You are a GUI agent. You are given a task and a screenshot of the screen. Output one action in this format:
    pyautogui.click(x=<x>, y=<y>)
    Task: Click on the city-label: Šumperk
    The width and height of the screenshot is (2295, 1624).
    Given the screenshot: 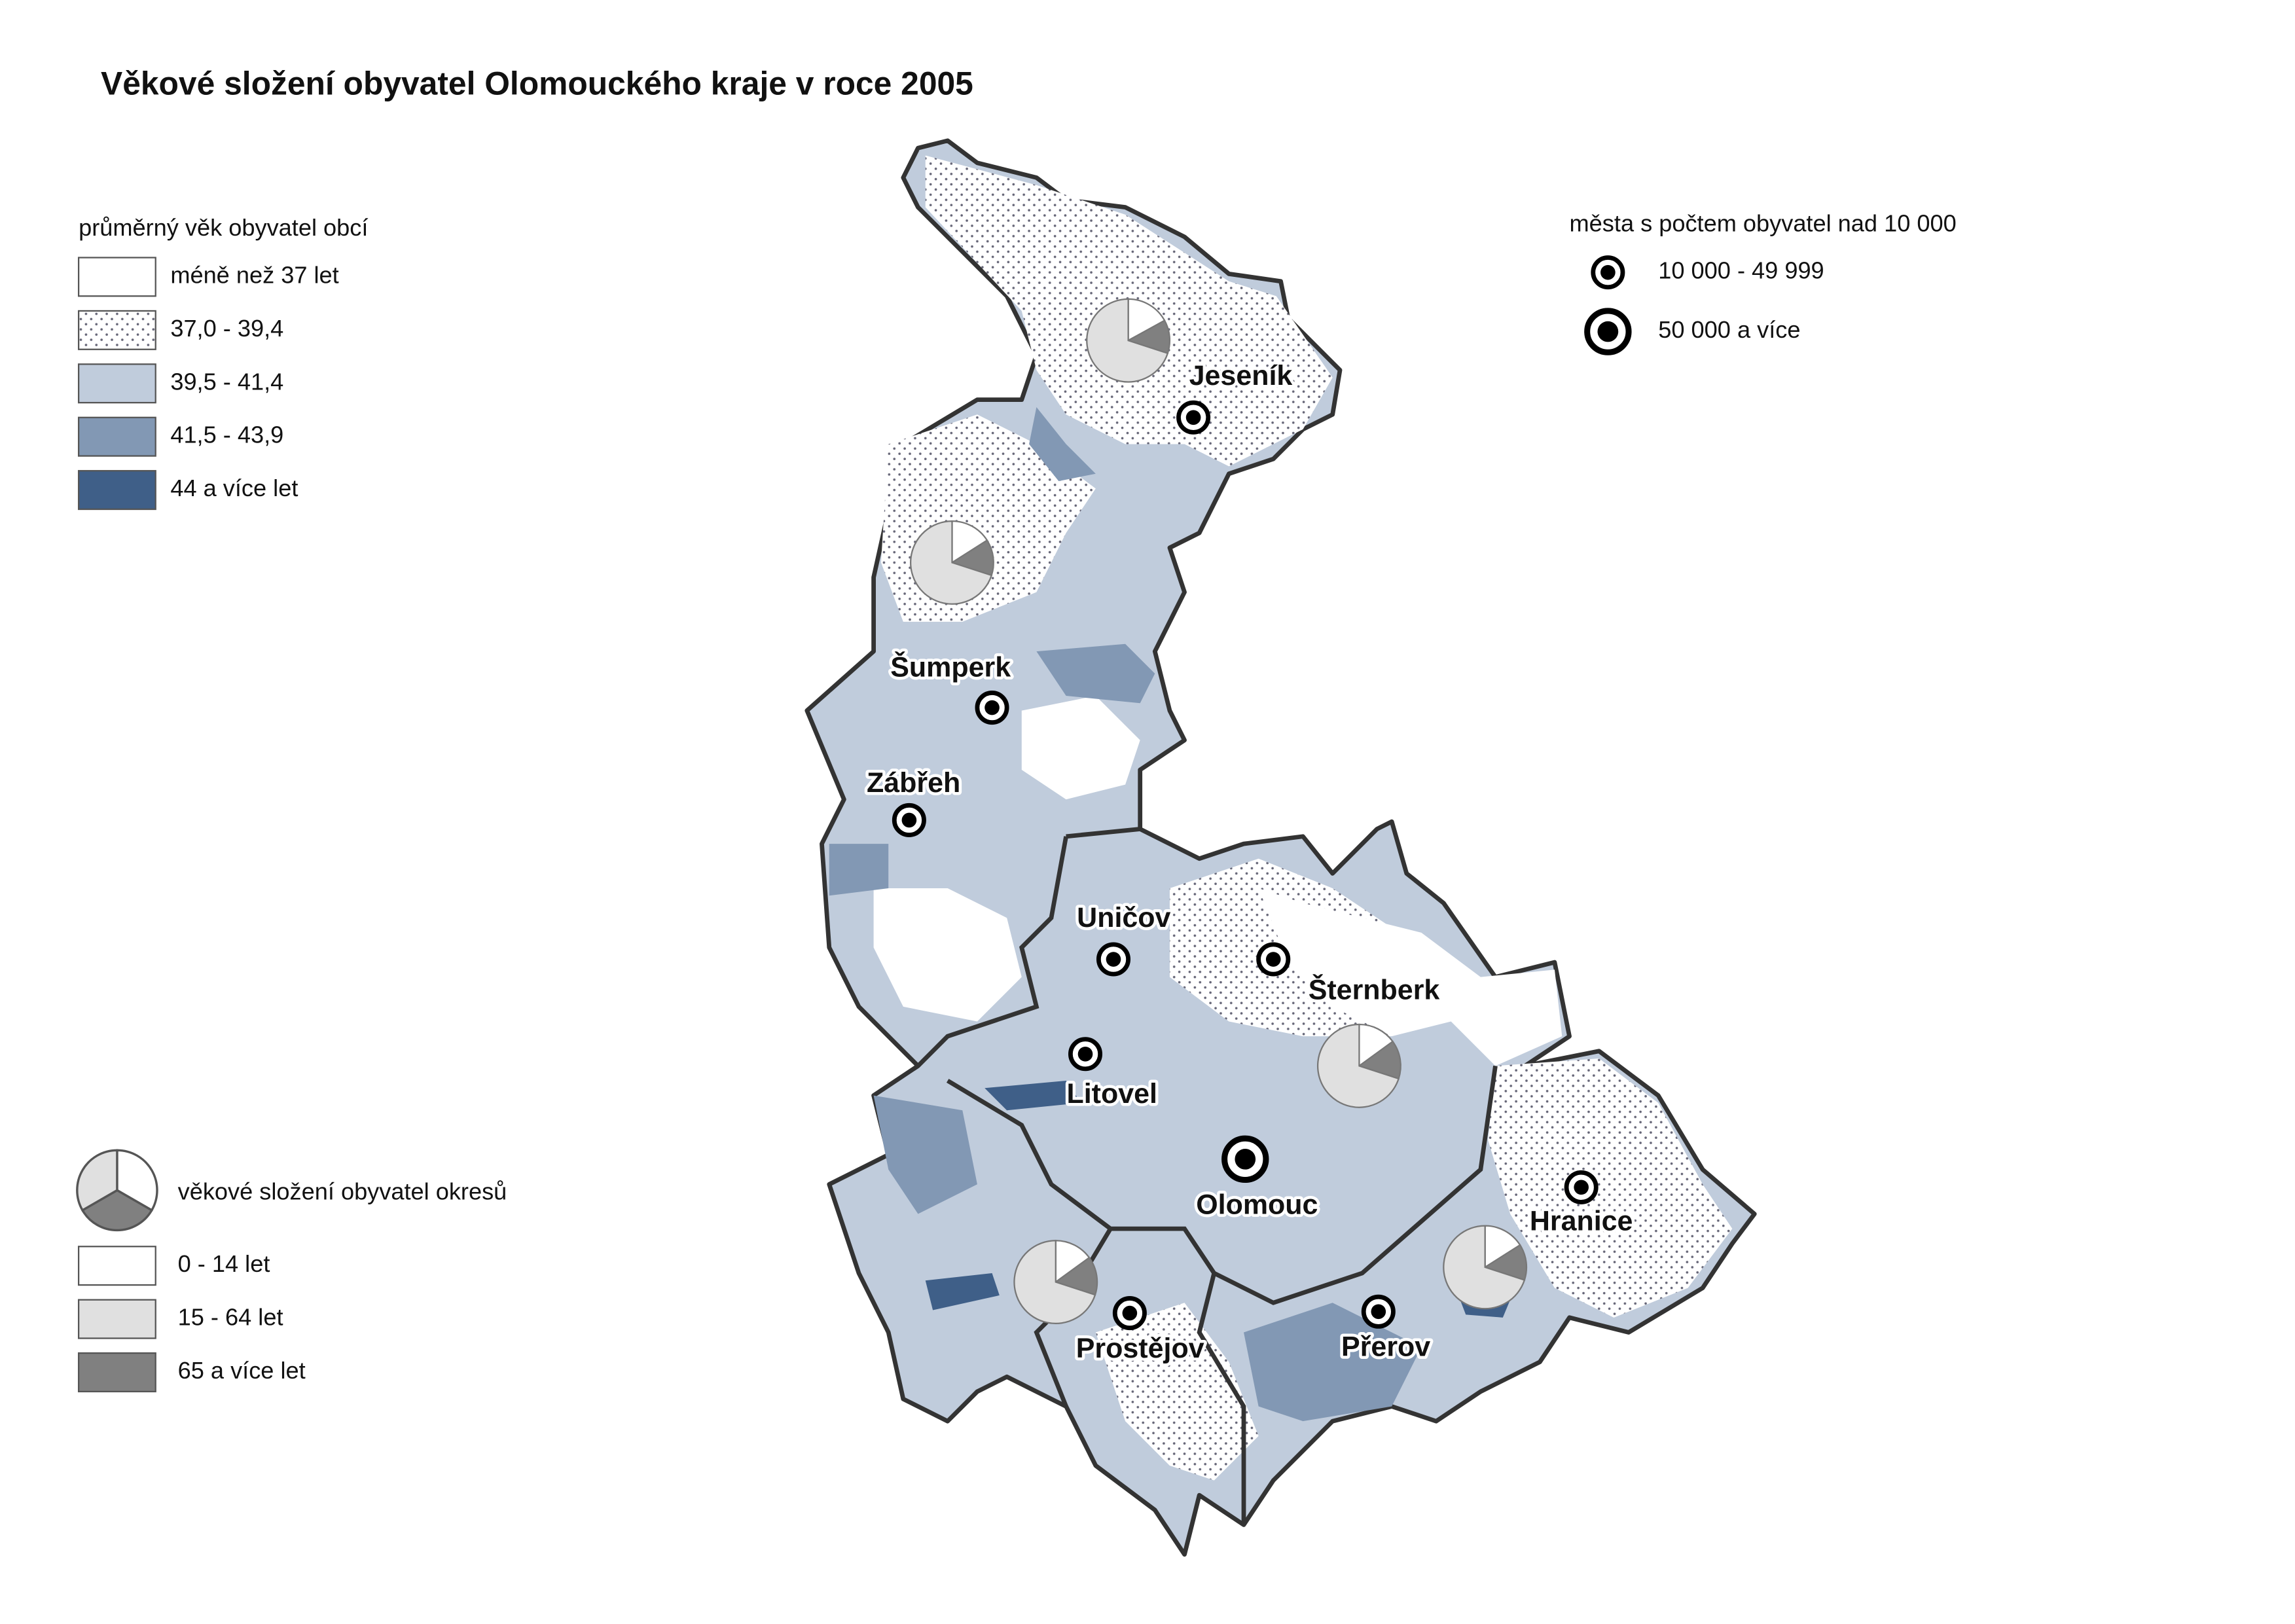 What is the action you would take?
    pyautogui.click(x=951, y=667)
    